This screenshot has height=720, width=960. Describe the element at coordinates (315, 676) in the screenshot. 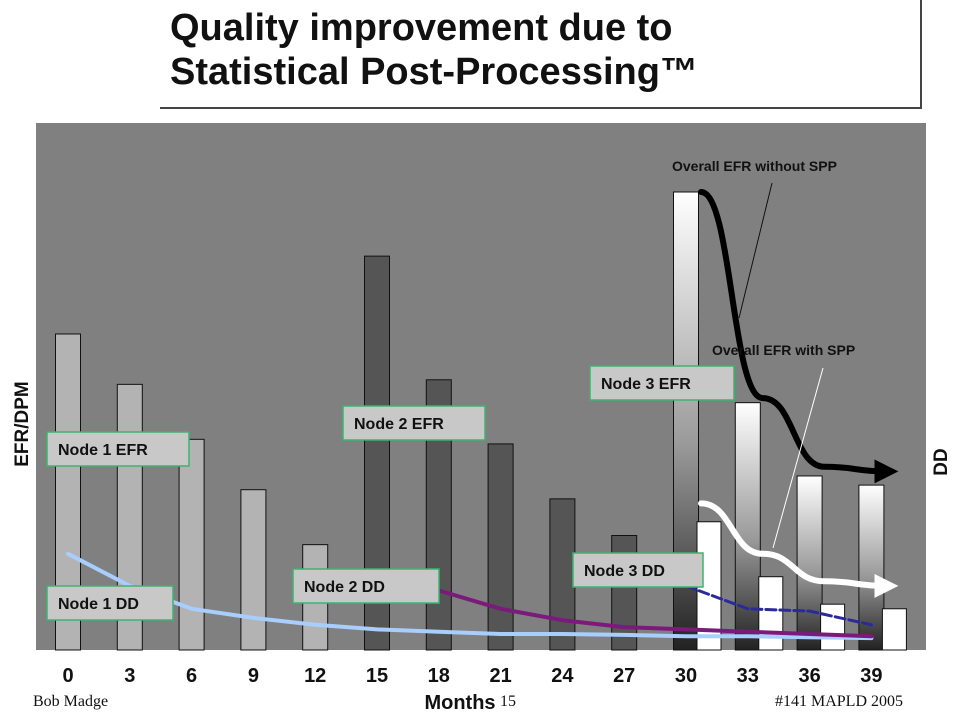

I see `x-tick-label-12: 12` at that location.